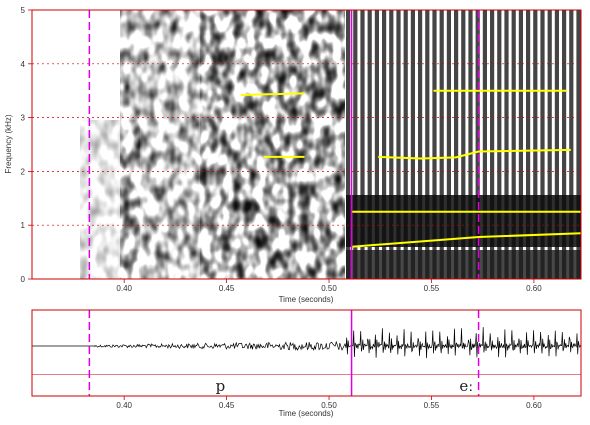 The image size is (590, 425). I want to click on x-axis-ticks-waveform: 0.40 0.45 0.50 0.55 0.60, so click(329, 403).